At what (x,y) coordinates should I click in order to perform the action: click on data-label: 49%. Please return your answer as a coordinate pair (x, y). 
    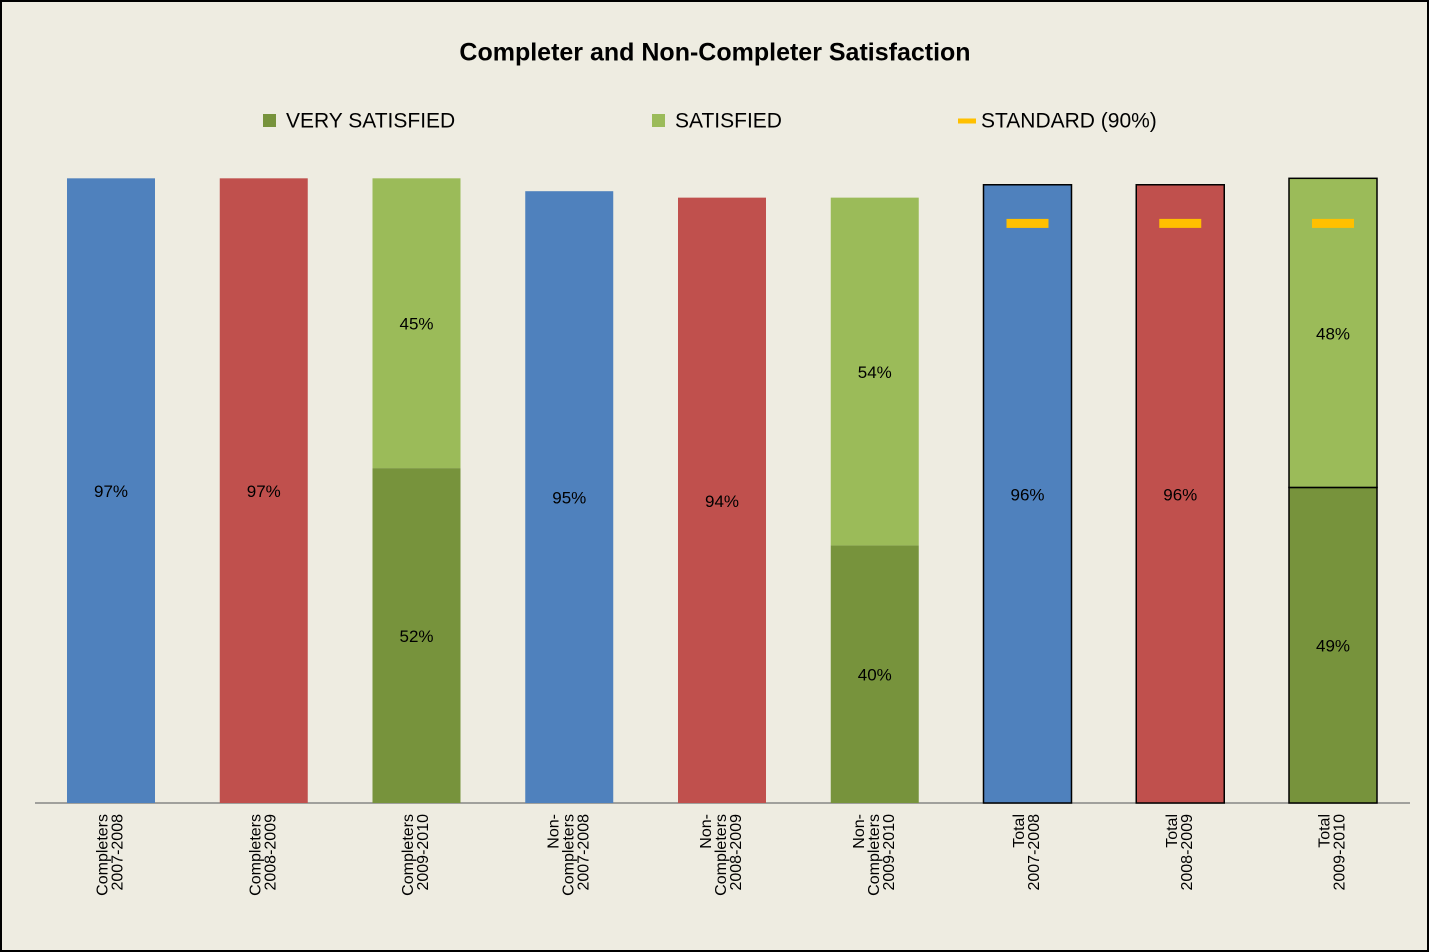
    Looking at the image, I should click on (1333, 646).